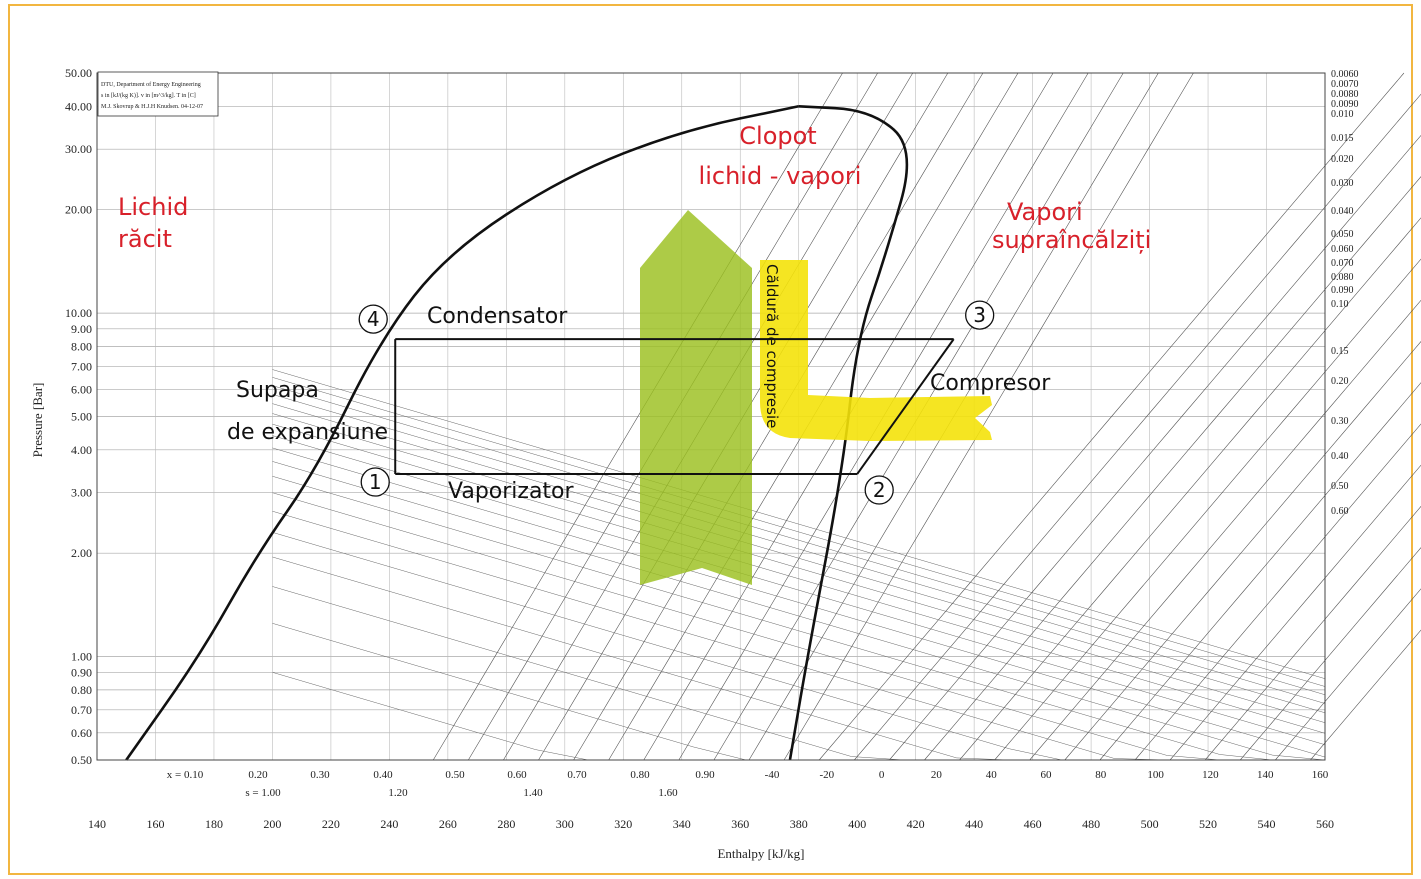  Describe the element at coordinates (81, 733) in the screenshot. I see `y-tick-label: 0.60` at that location.